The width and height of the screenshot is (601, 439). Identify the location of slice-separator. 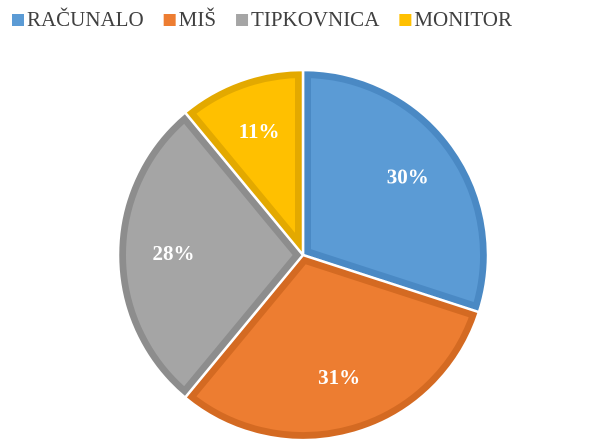
(244, 162).